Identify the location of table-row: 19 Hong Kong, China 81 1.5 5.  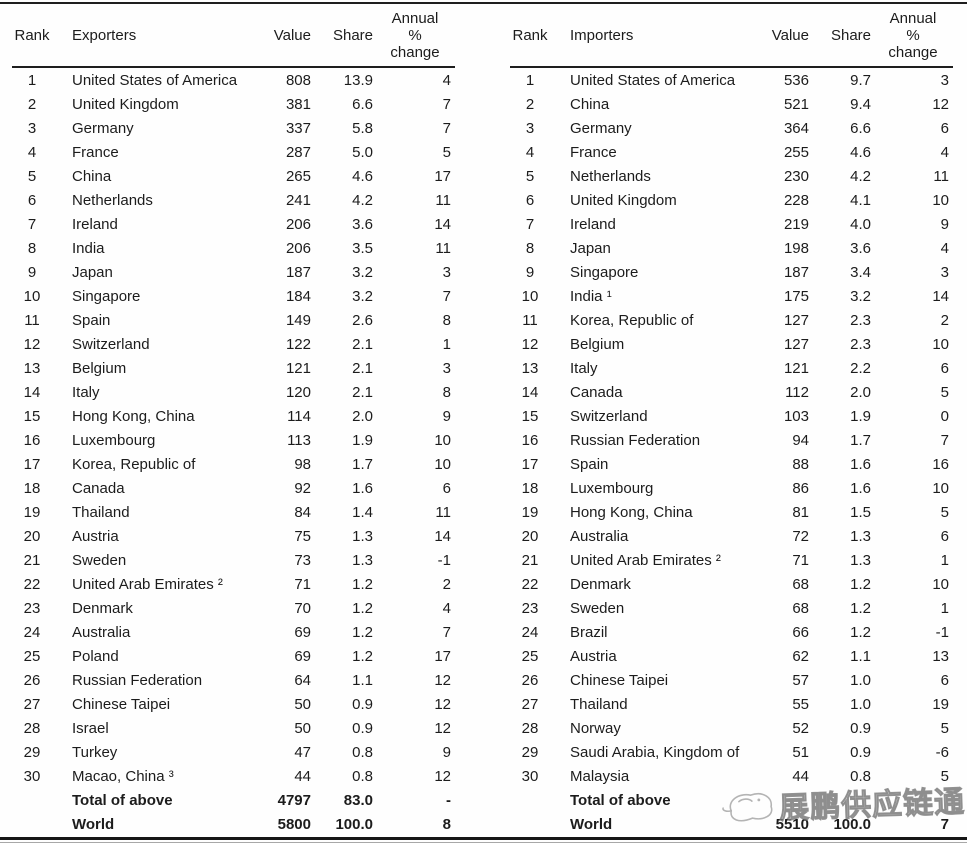
(731, 512).